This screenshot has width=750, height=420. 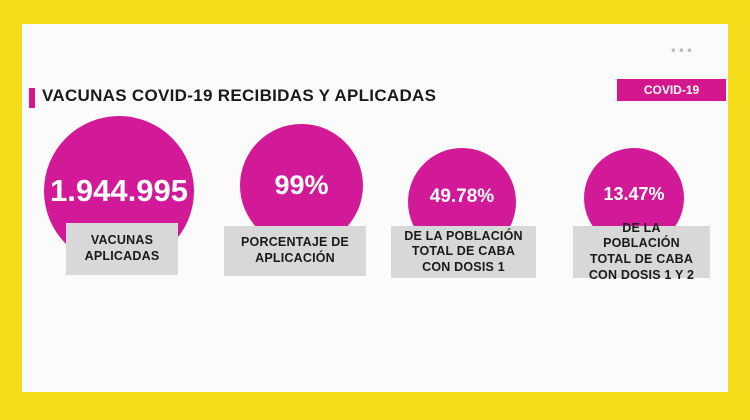 I want to click on stat-value: 49.78%, so click(x=462, y=196).